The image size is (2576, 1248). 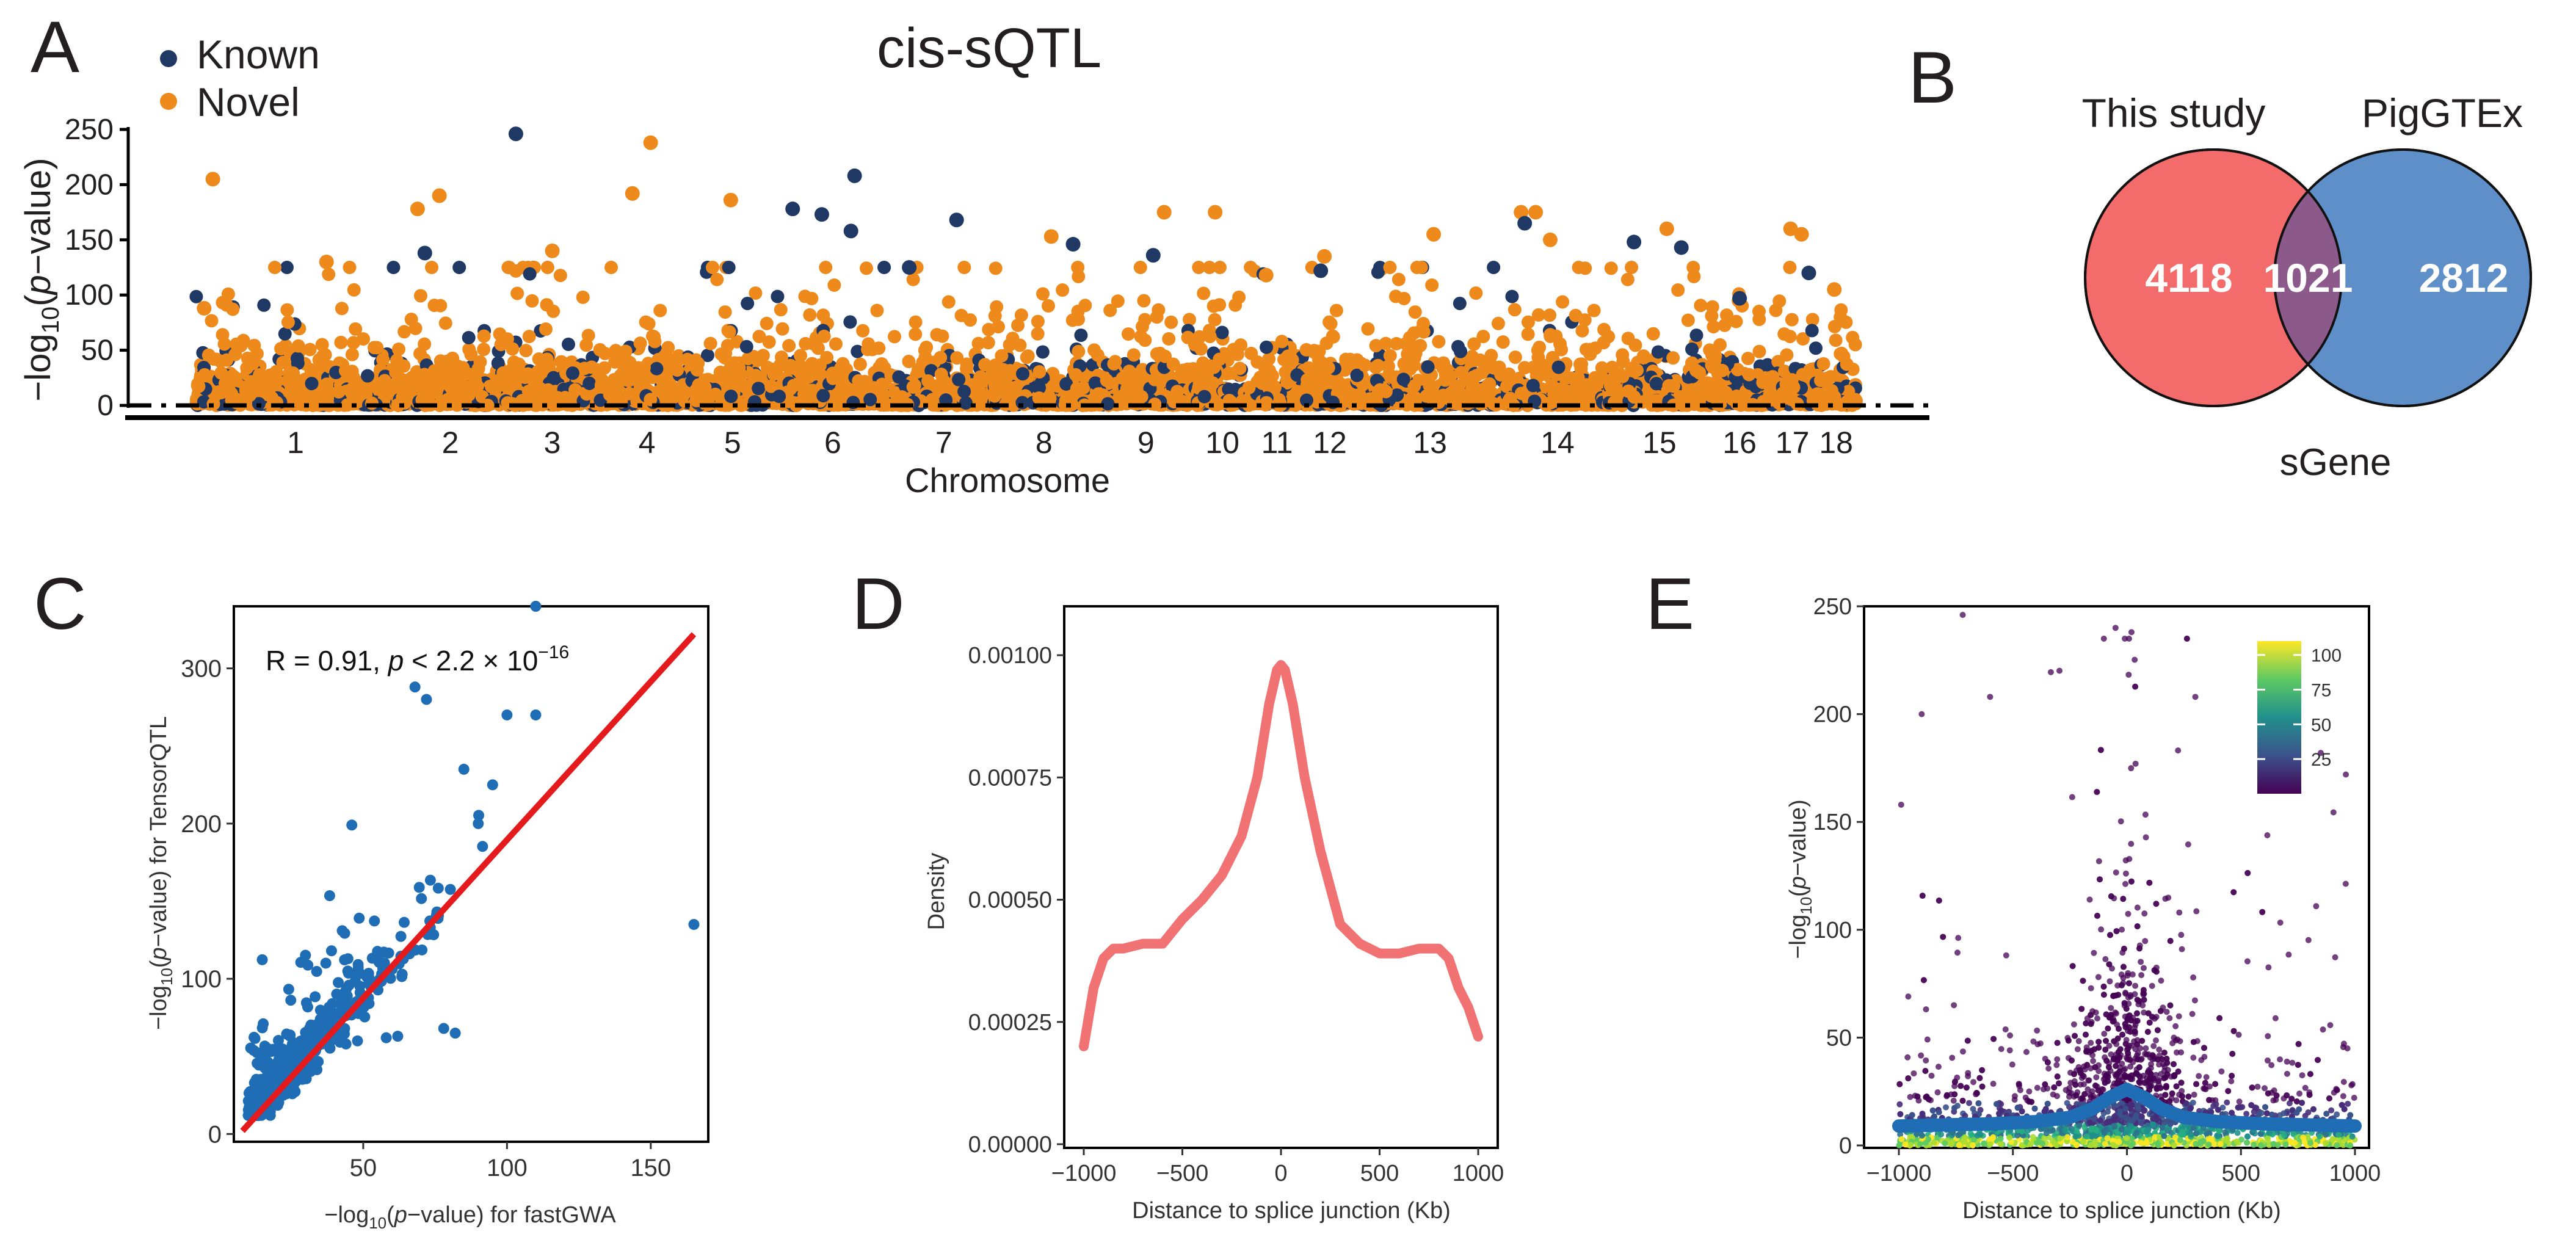 What do you see at coordinates (55, 47) in the screenshot?
I see `panel-letter-a: A` at bounding box center [55, 47].